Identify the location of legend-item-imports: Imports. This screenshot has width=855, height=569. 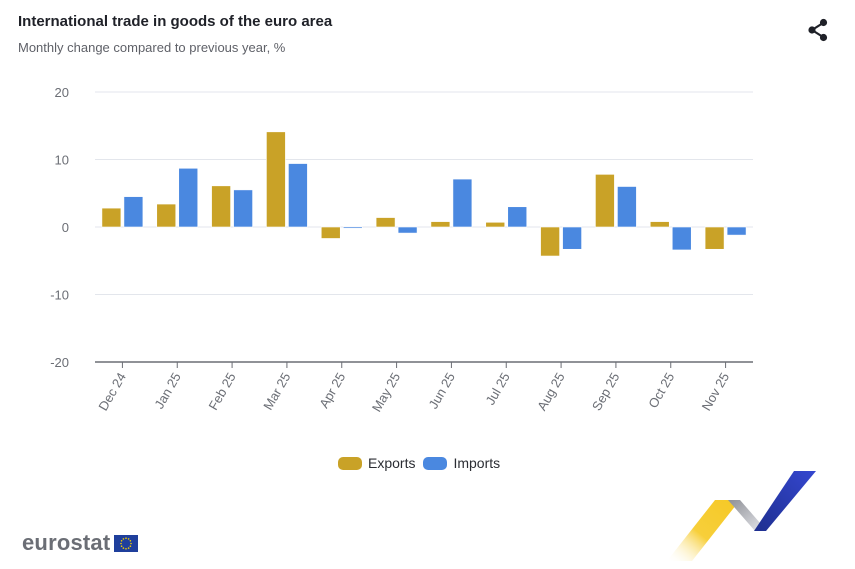
(461, 463).